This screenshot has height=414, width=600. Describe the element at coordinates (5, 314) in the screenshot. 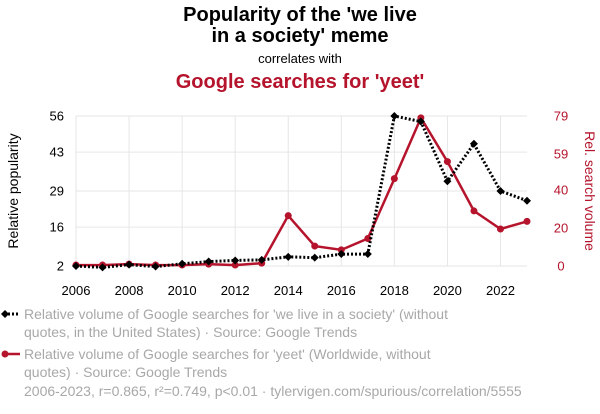

I see `legend-swatch-series1-marker` at that location.